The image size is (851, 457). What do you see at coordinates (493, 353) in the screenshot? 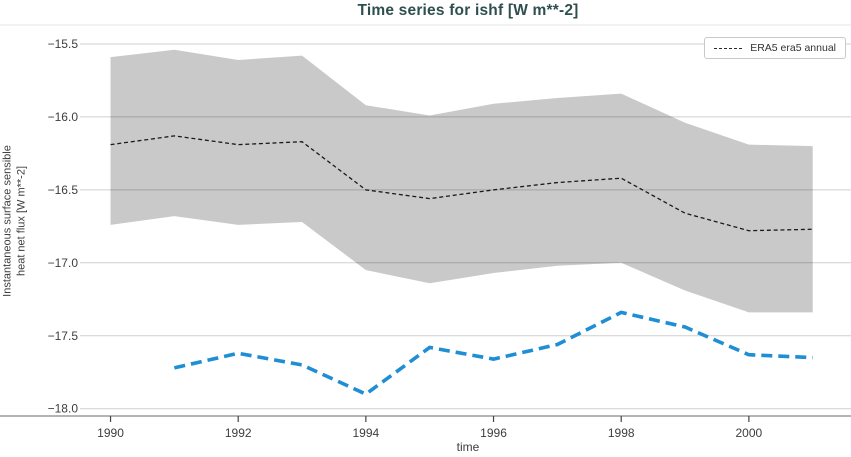
I see `blue-series-line` at bounding box center [493, 353].